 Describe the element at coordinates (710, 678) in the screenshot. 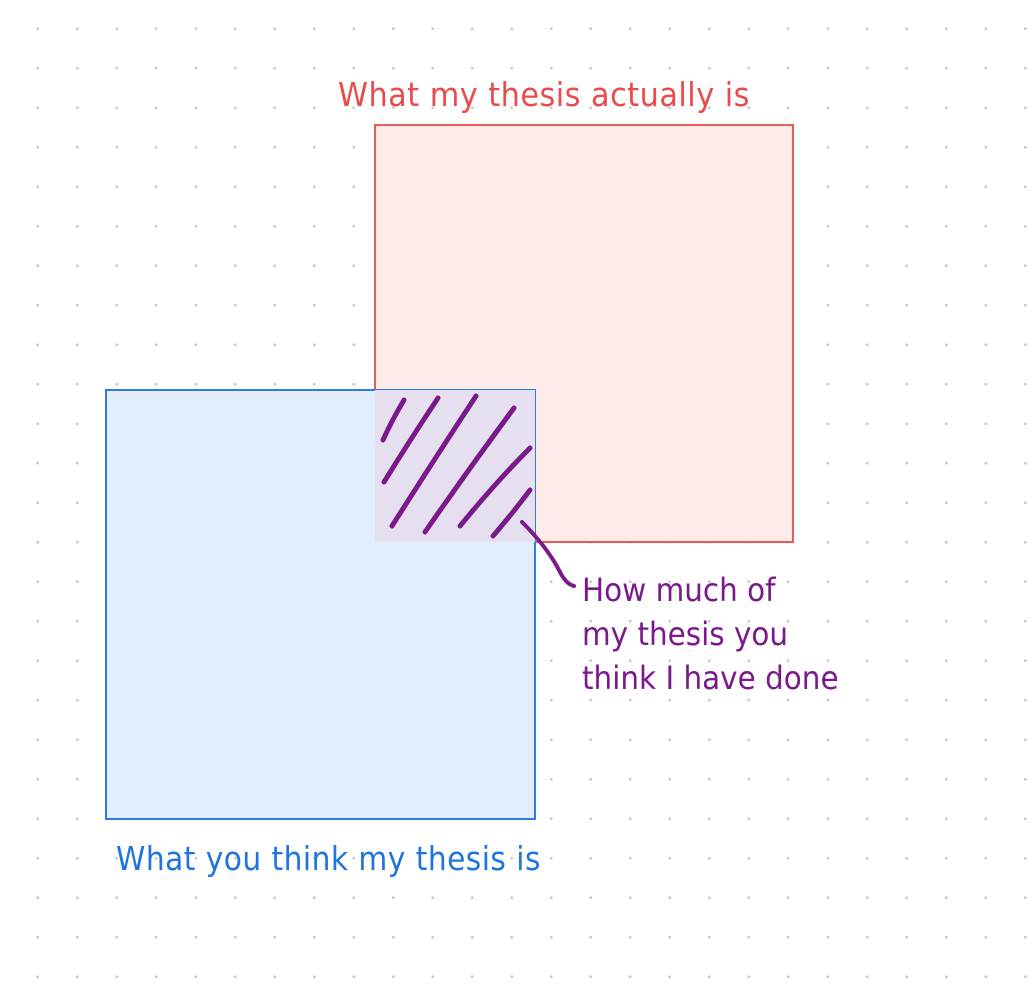

I see `overlap-callout-line: think I have done` at that location.